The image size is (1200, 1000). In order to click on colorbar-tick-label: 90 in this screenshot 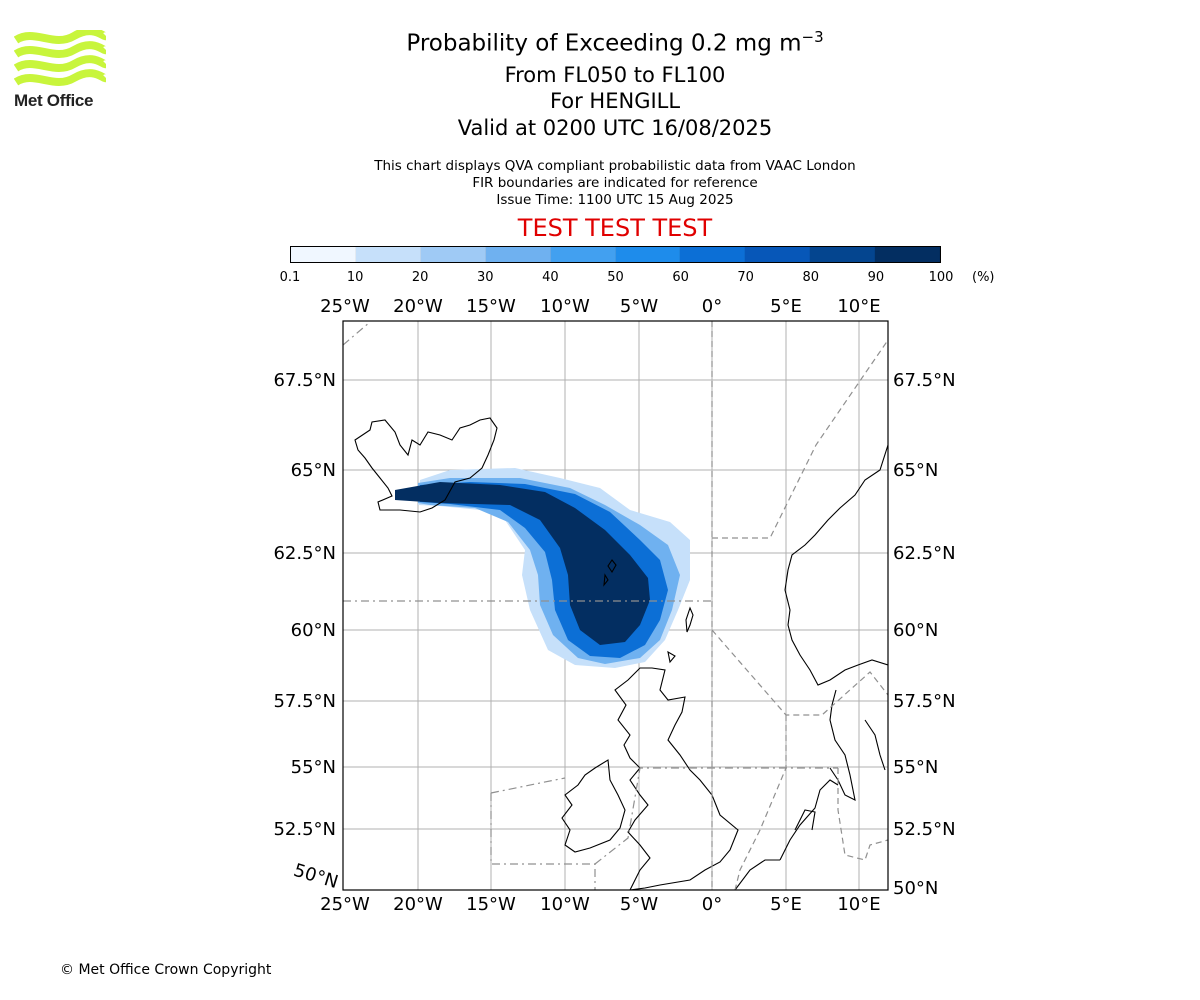, I will do `click(876, 277)`.